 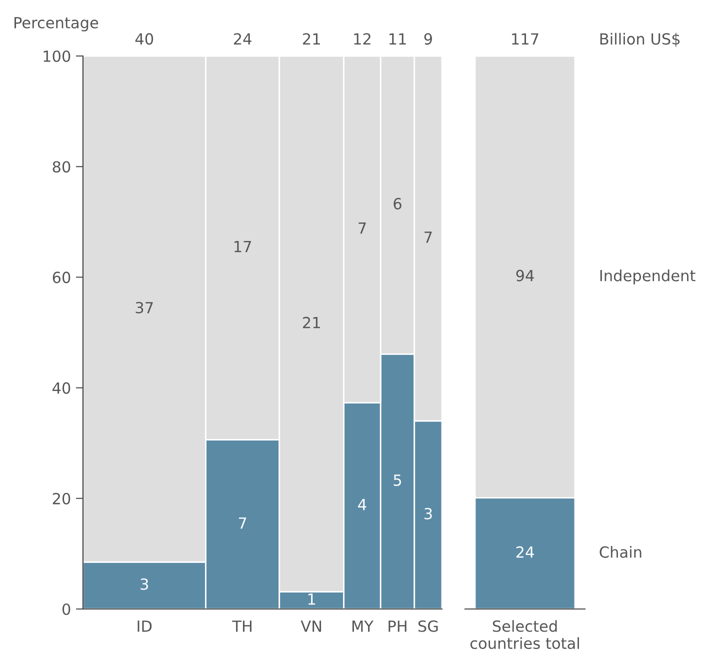 I want to click on annotation: 5, so click(x=398, y=480).